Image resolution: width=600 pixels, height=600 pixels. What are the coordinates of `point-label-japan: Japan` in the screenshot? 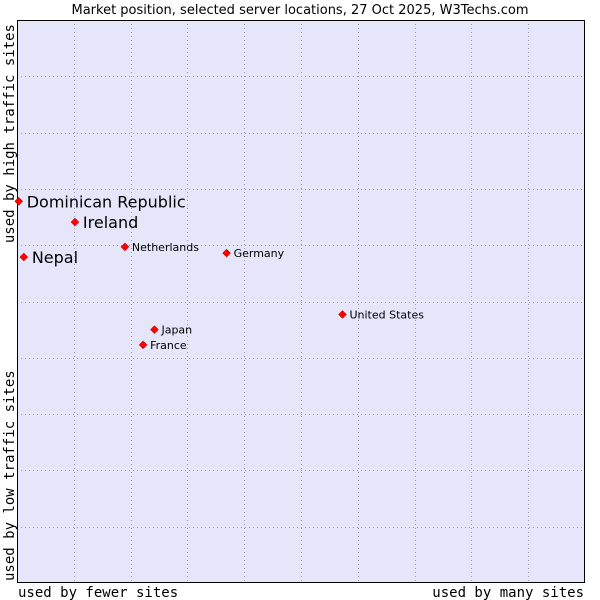 It's located at (176, 330).